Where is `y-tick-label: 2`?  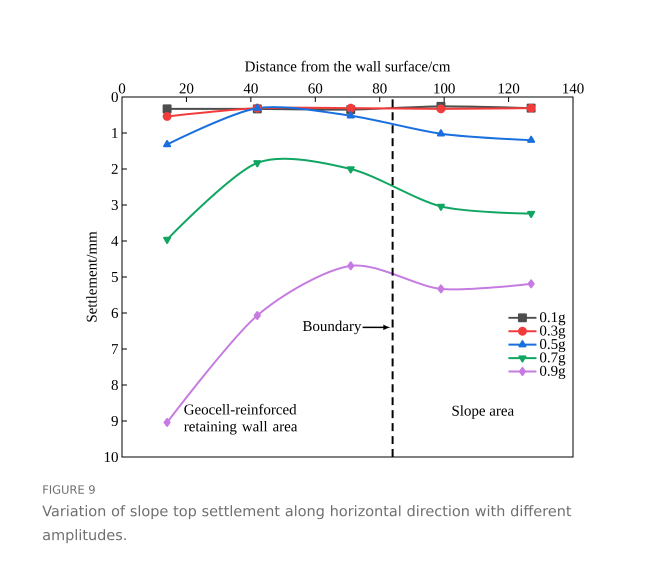
y-tick-label: 2 is located at coordinates (115, 169).